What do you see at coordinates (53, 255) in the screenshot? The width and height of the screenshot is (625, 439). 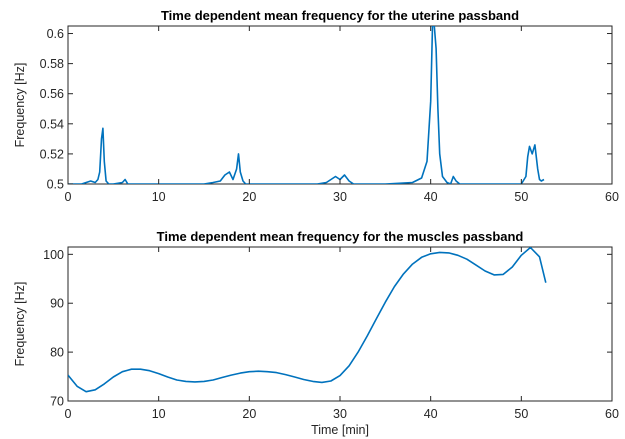 I see `y-tick-label: 100` at bounding box center [53, 255].